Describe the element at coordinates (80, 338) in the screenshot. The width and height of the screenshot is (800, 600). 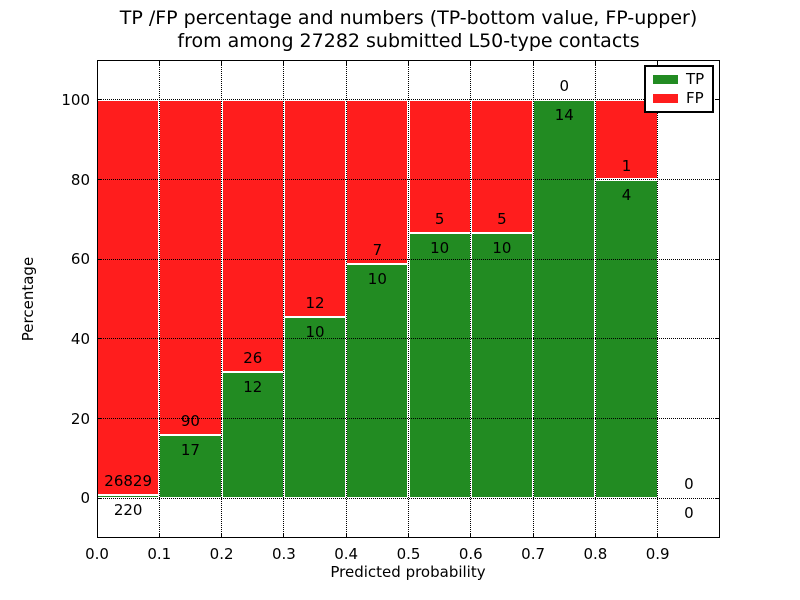
I see `y-tick-label: 40` at that location.